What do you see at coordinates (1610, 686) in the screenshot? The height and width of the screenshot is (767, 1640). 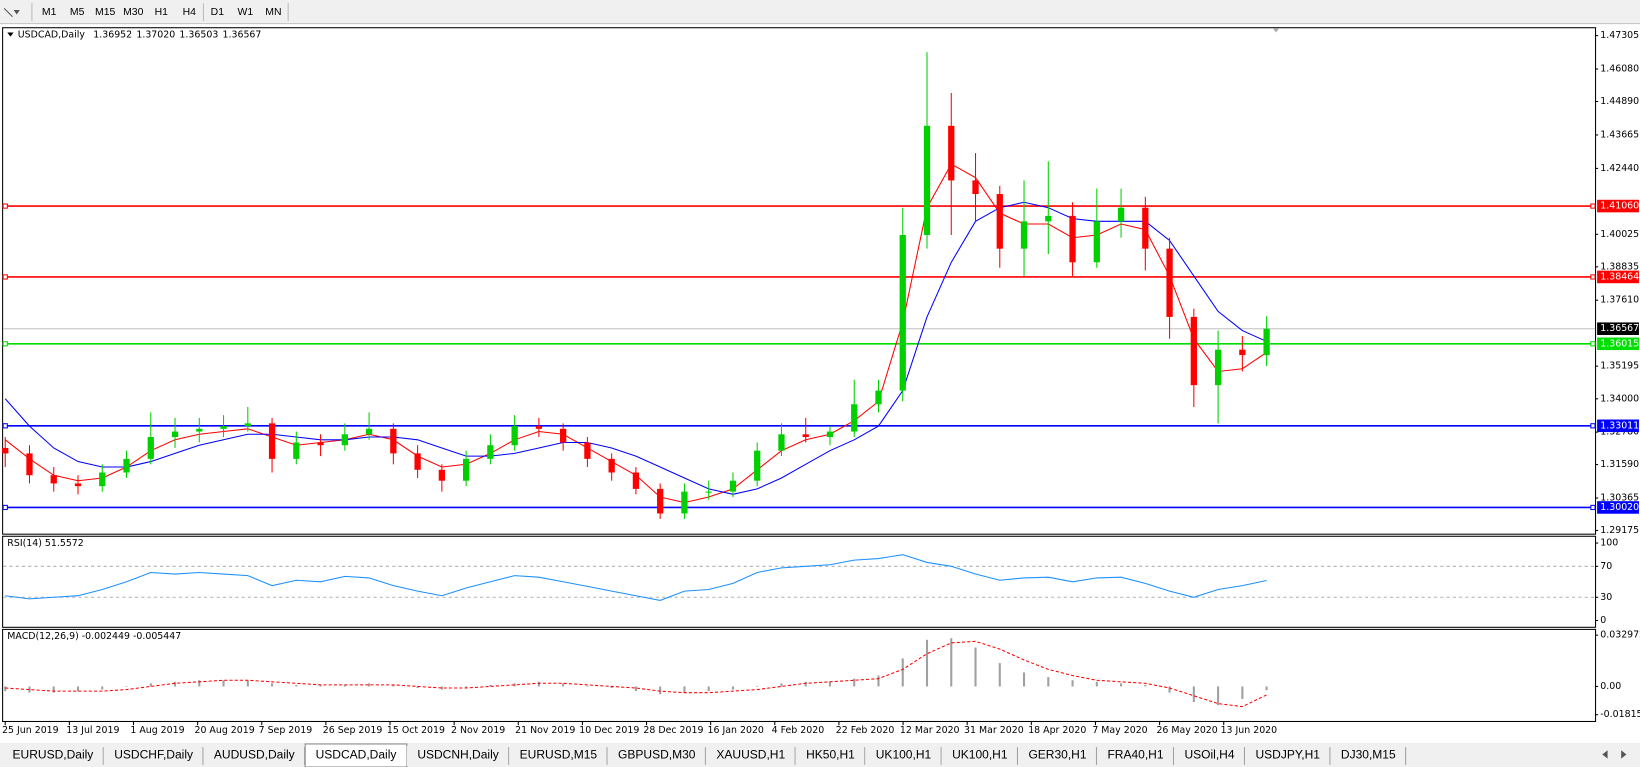 I see `y-tick-label: 0.00` at bounding box center [1610, 686].